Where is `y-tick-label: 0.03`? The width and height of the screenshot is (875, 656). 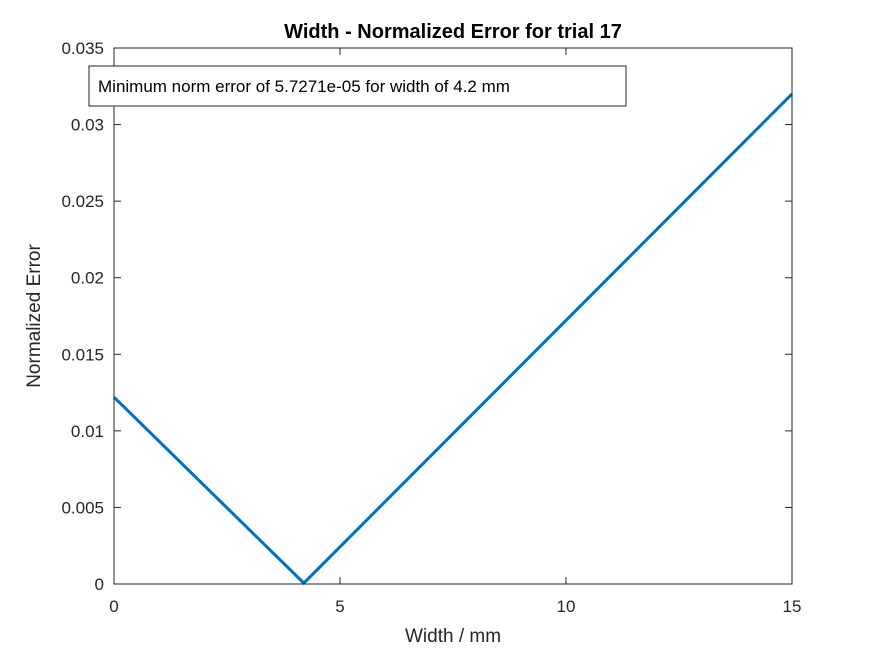
y-tick-label: 0.03 is located at coordinates (87, 125).